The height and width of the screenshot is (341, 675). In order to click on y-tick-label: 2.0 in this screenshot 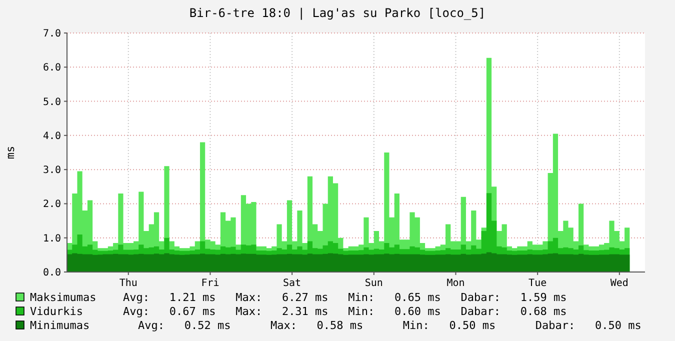, I will do `click(51, 204)`.